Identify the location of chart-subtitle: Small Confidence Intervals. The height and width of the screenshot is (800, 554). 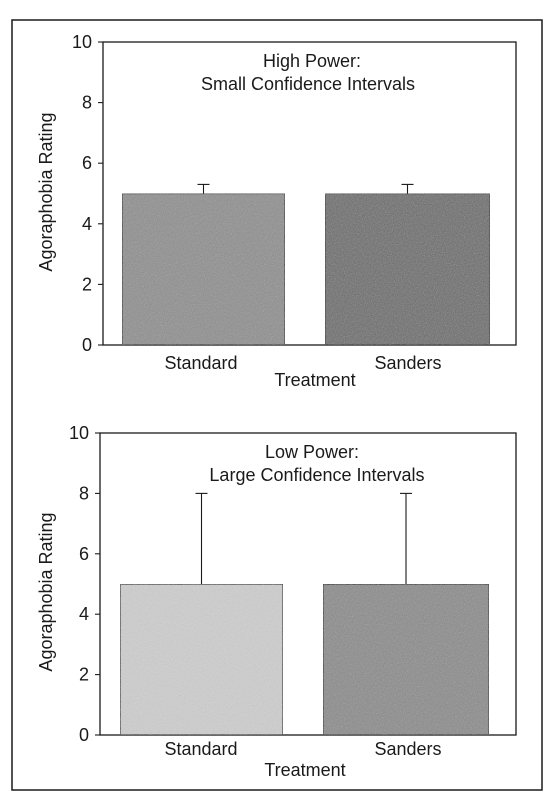
(308, 84).